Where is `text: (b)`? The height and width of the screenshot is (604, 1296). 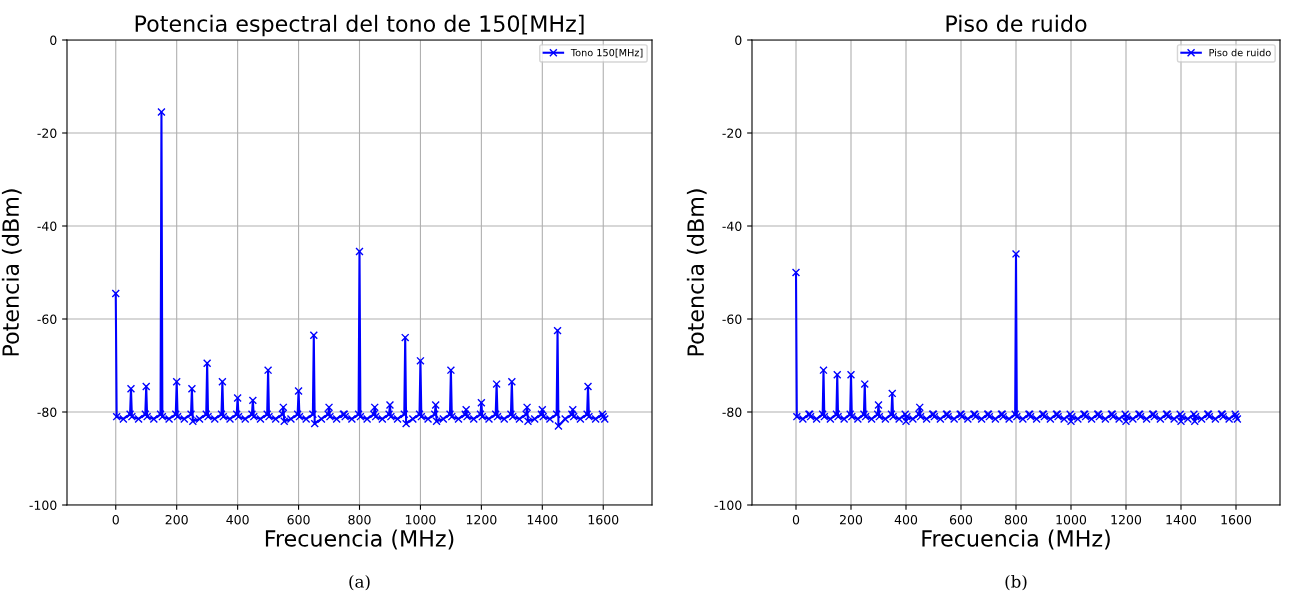
text: (b) is located at coordinates (1016, 582).